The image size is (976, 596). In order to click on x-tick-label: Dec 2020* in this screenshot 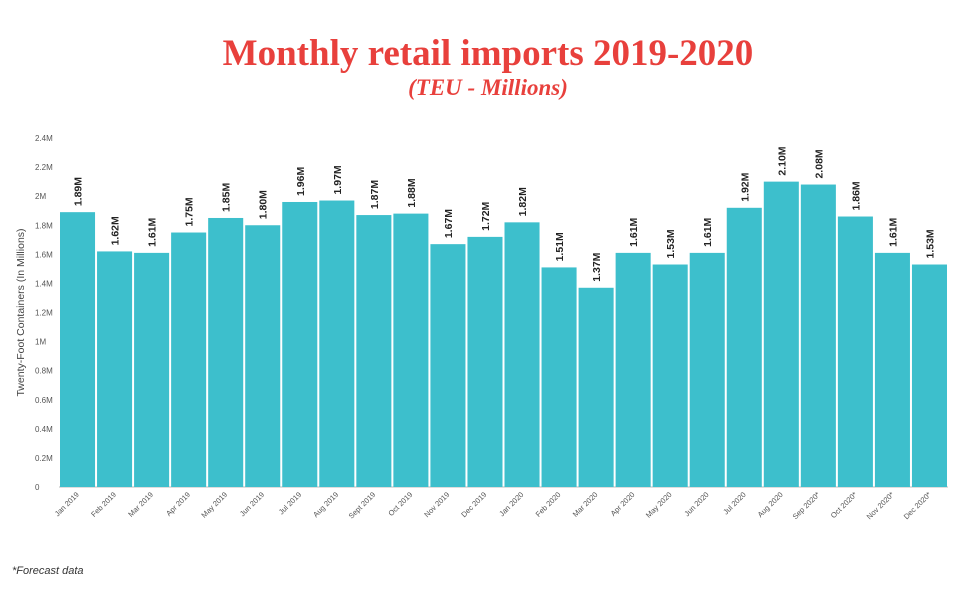, I will do `click(917, 505)`.